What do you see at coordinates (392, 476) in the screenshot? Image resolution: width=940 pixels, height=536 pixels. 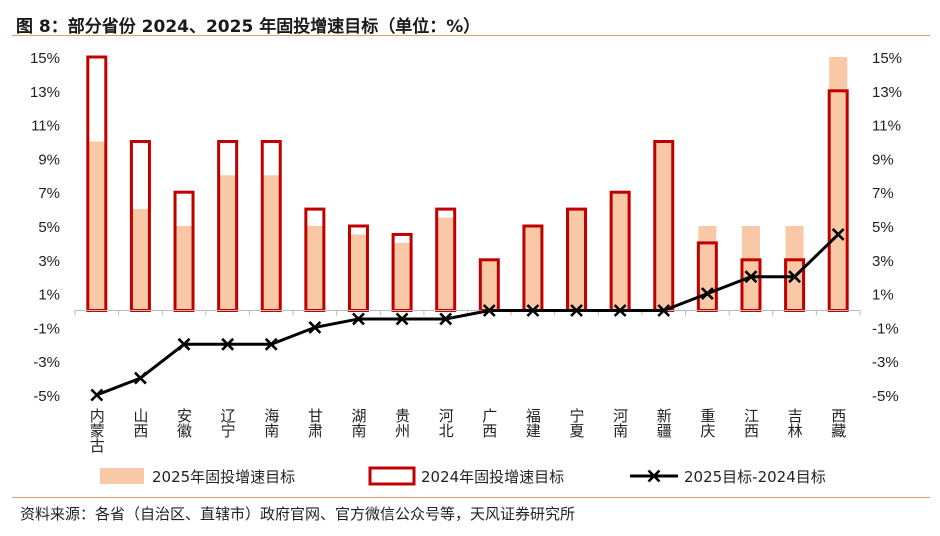 I see `legend-swatch-2024` at bounding box center [392, 476].